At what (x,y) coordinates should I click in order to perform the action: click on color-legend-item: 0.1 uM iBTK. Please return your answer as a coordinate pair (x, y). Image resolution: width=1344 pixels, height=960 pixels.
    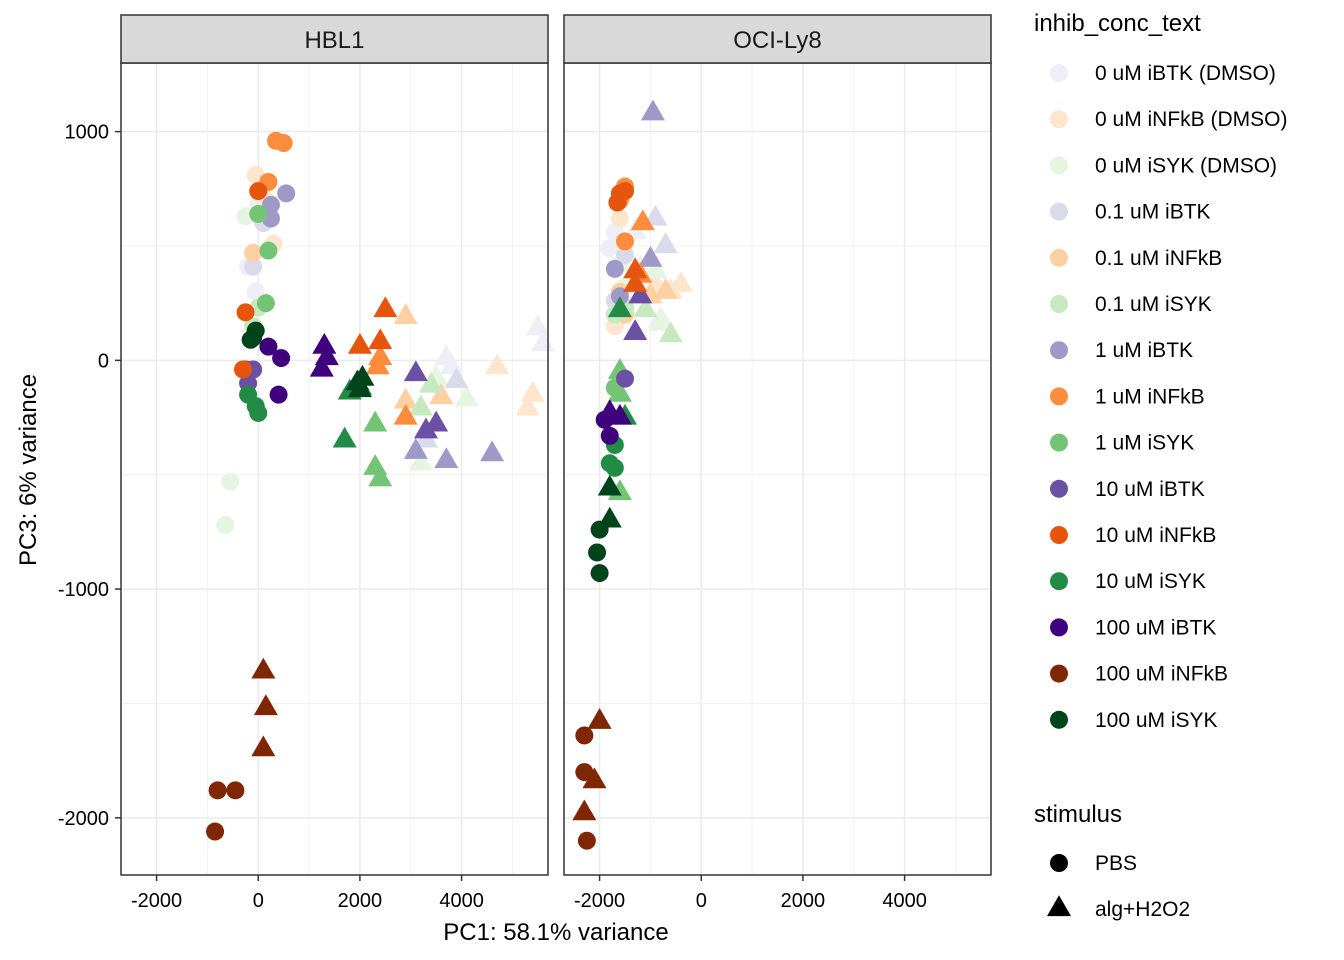
    Looking at the image, I should click on (1130, 212).